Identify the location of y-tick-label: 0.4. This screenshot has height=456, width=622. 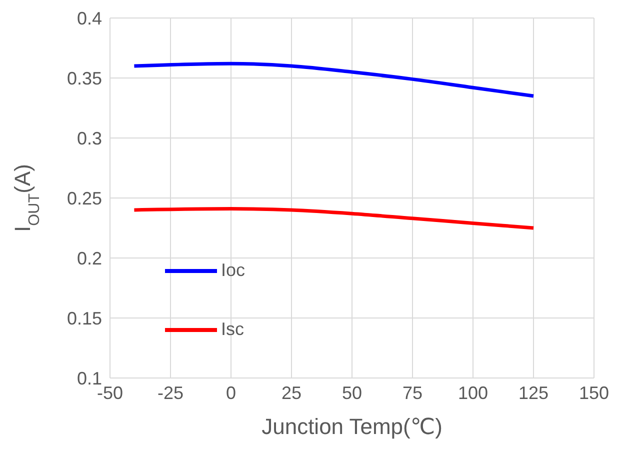
(89, 18).